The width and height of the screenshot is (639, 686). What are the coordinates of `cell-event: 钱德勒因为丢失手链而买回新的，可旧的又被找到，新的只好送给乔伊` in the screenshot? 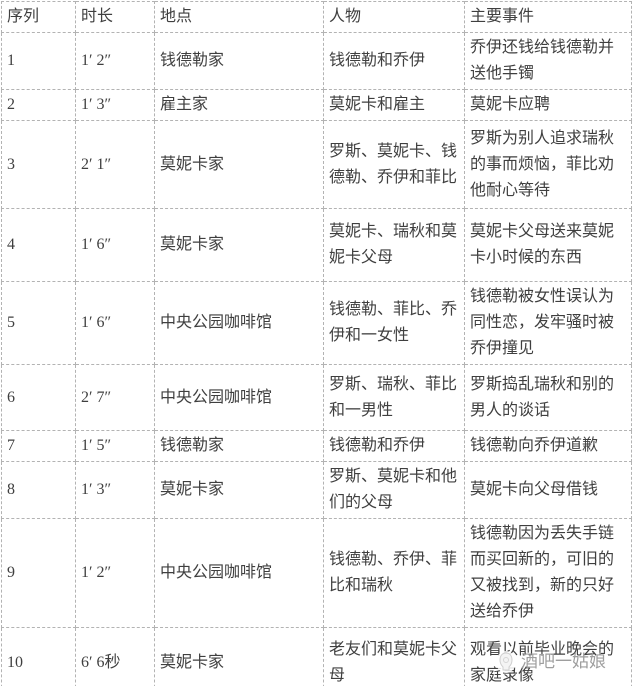 It's located at (548, 573).